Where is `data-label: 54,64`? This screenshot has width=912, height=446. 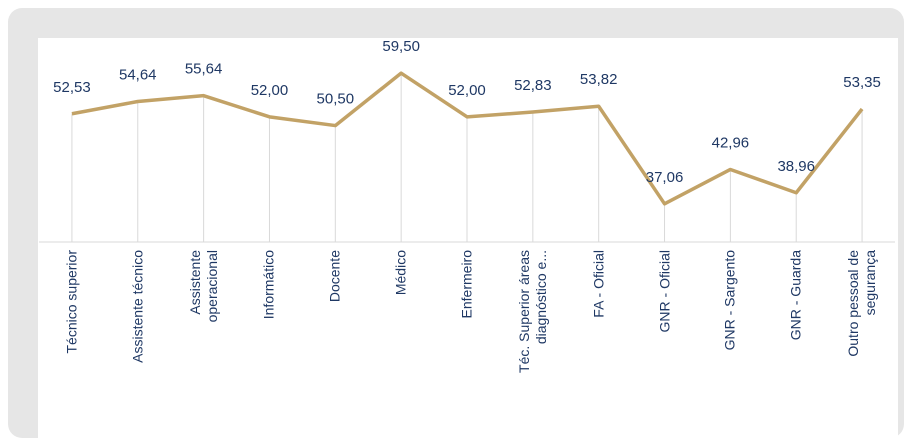
data-label: 54,64 is located at coordinates (138, 74).